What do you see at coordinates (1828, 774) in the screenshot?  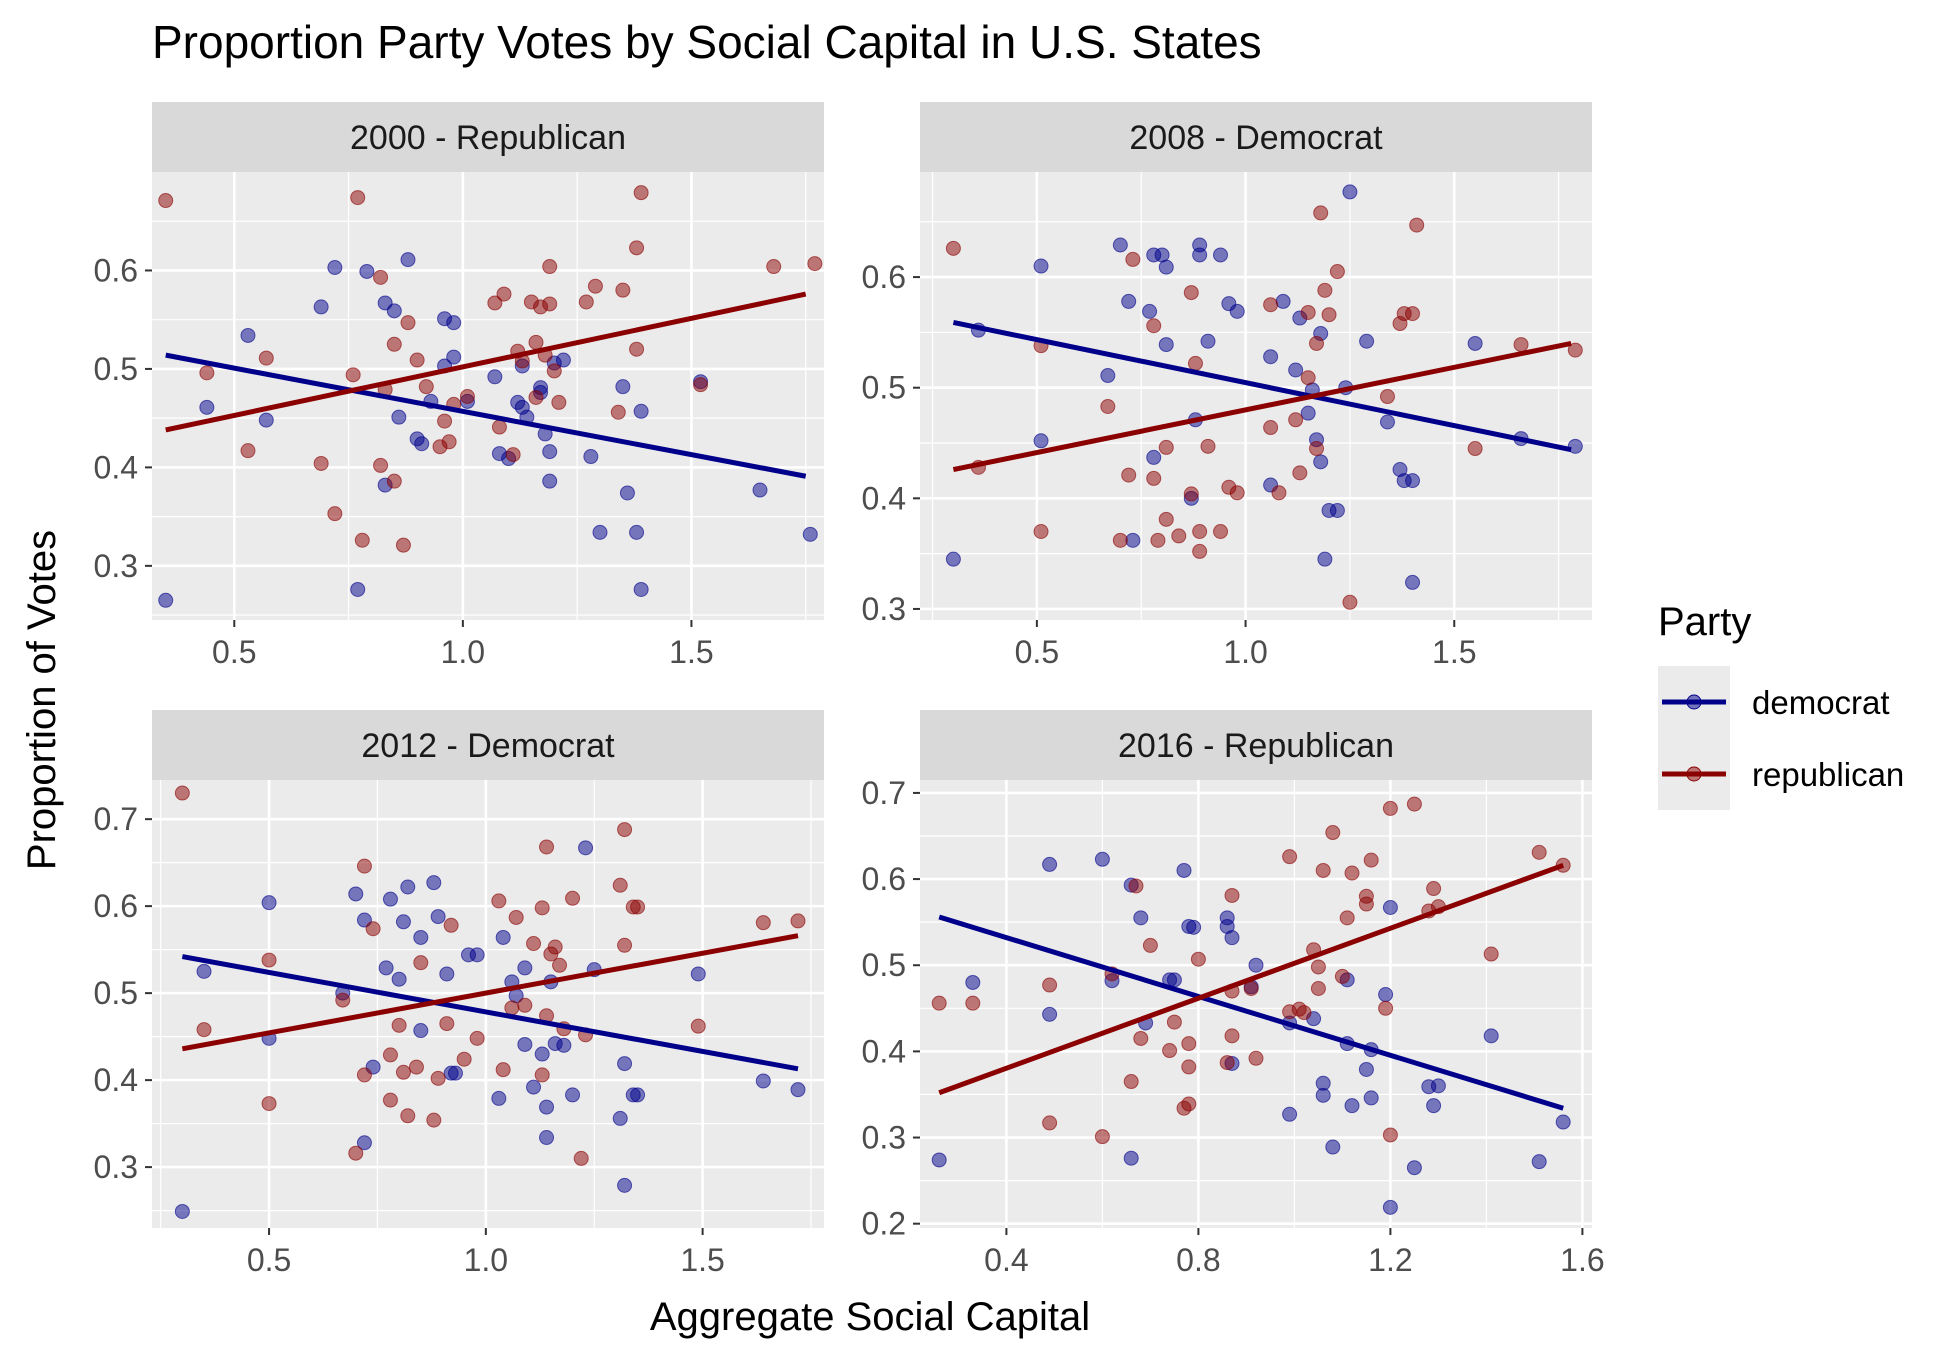 I see `legend-label: republican` at bounding box center [1828, 774].